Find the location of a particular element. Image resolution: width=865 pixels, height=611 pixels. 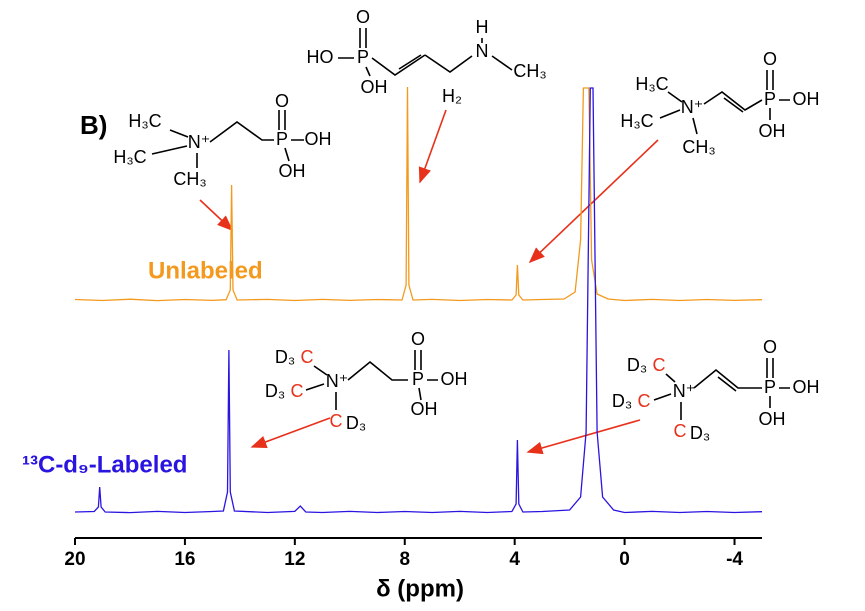

atom: HO is located at coordinates (320, 57).